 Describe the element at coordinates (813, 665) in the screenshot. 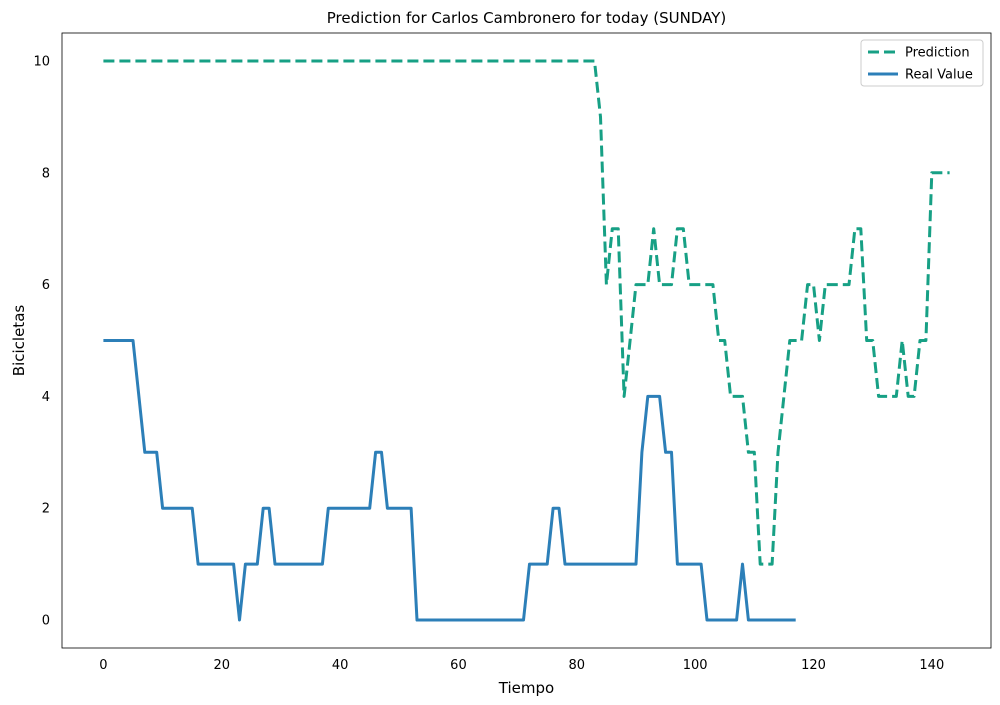

I see `x-tick-label: 120` at that location.